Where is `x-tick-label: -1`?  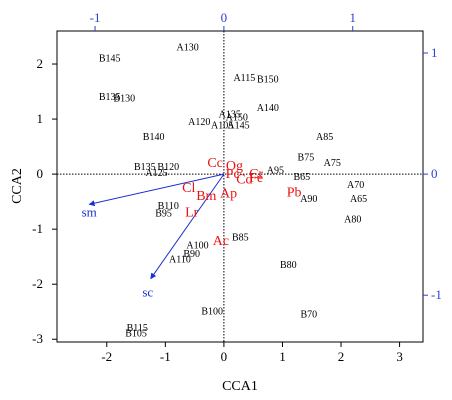
x-tick-label: -1 is located at coordinates (165, 356).